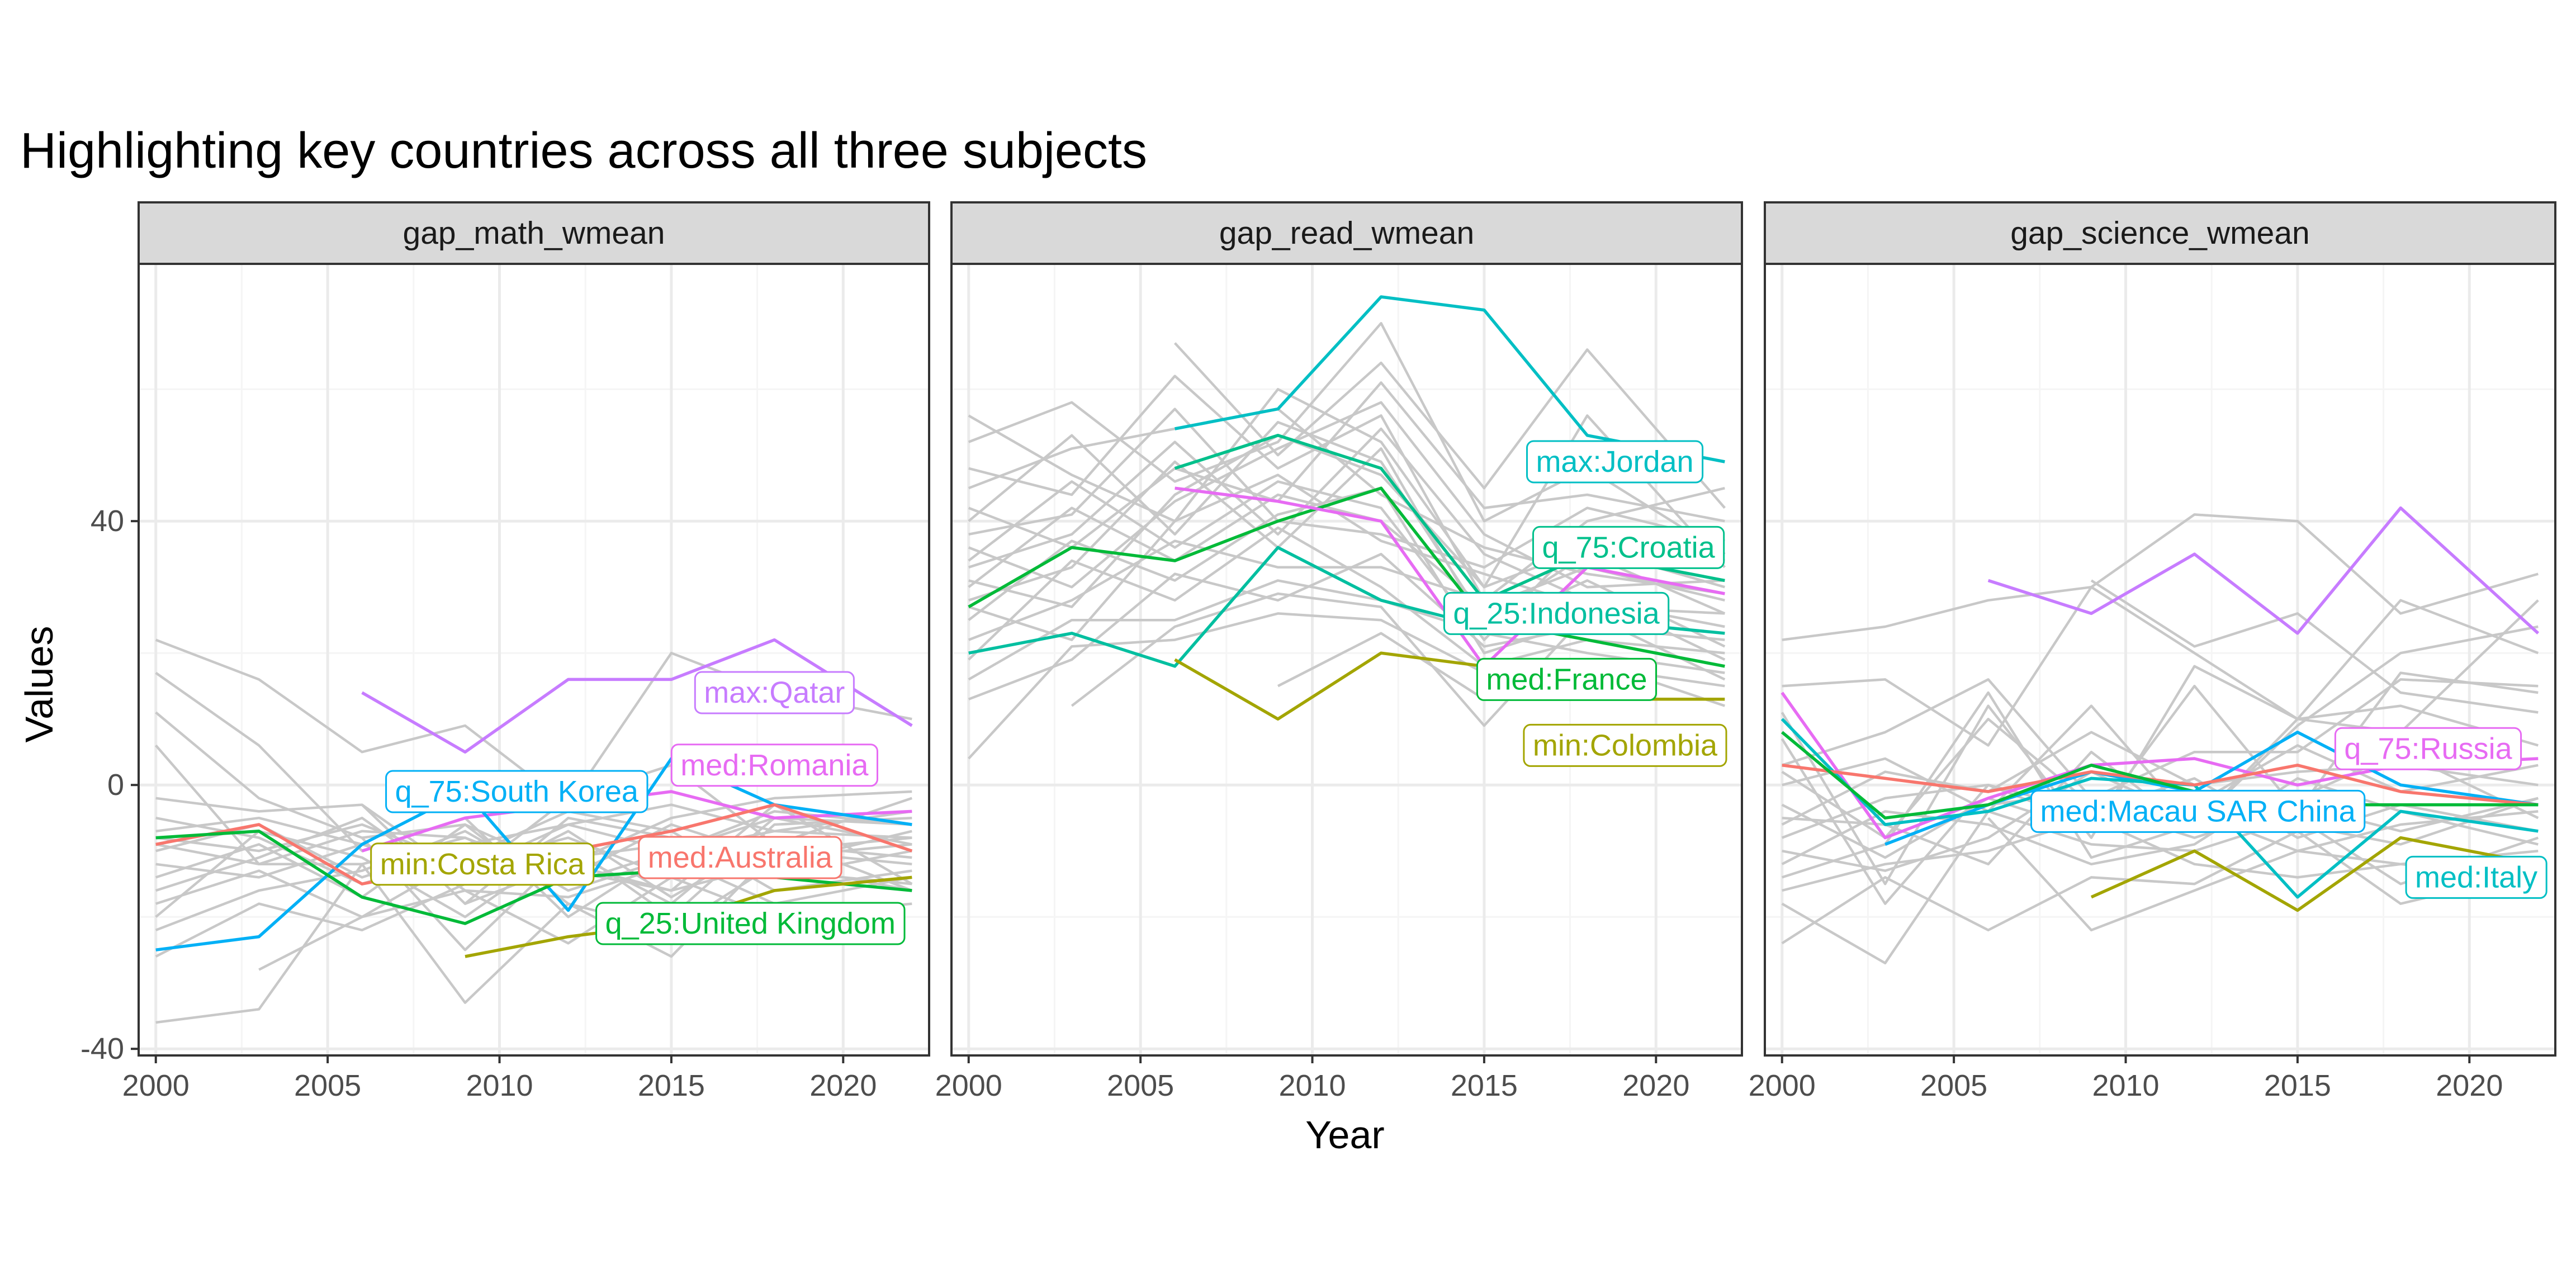  Describe the element at coordinates (115, 785) in the screenshot. I see `y-tick-label: 0` at that location.